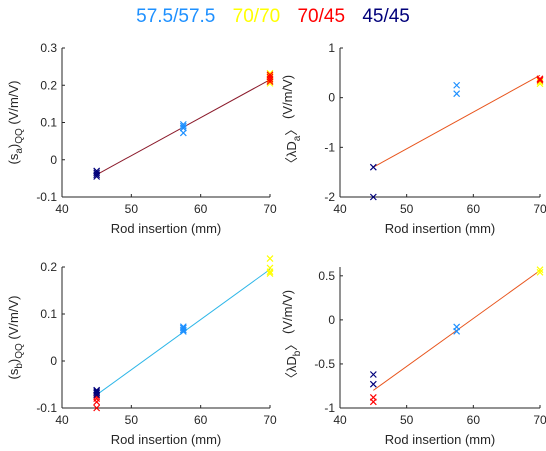  Describe the element at coordinates (321, 16) in the screenshot. I see `legend-entry-70-45: 70/45` at that location.